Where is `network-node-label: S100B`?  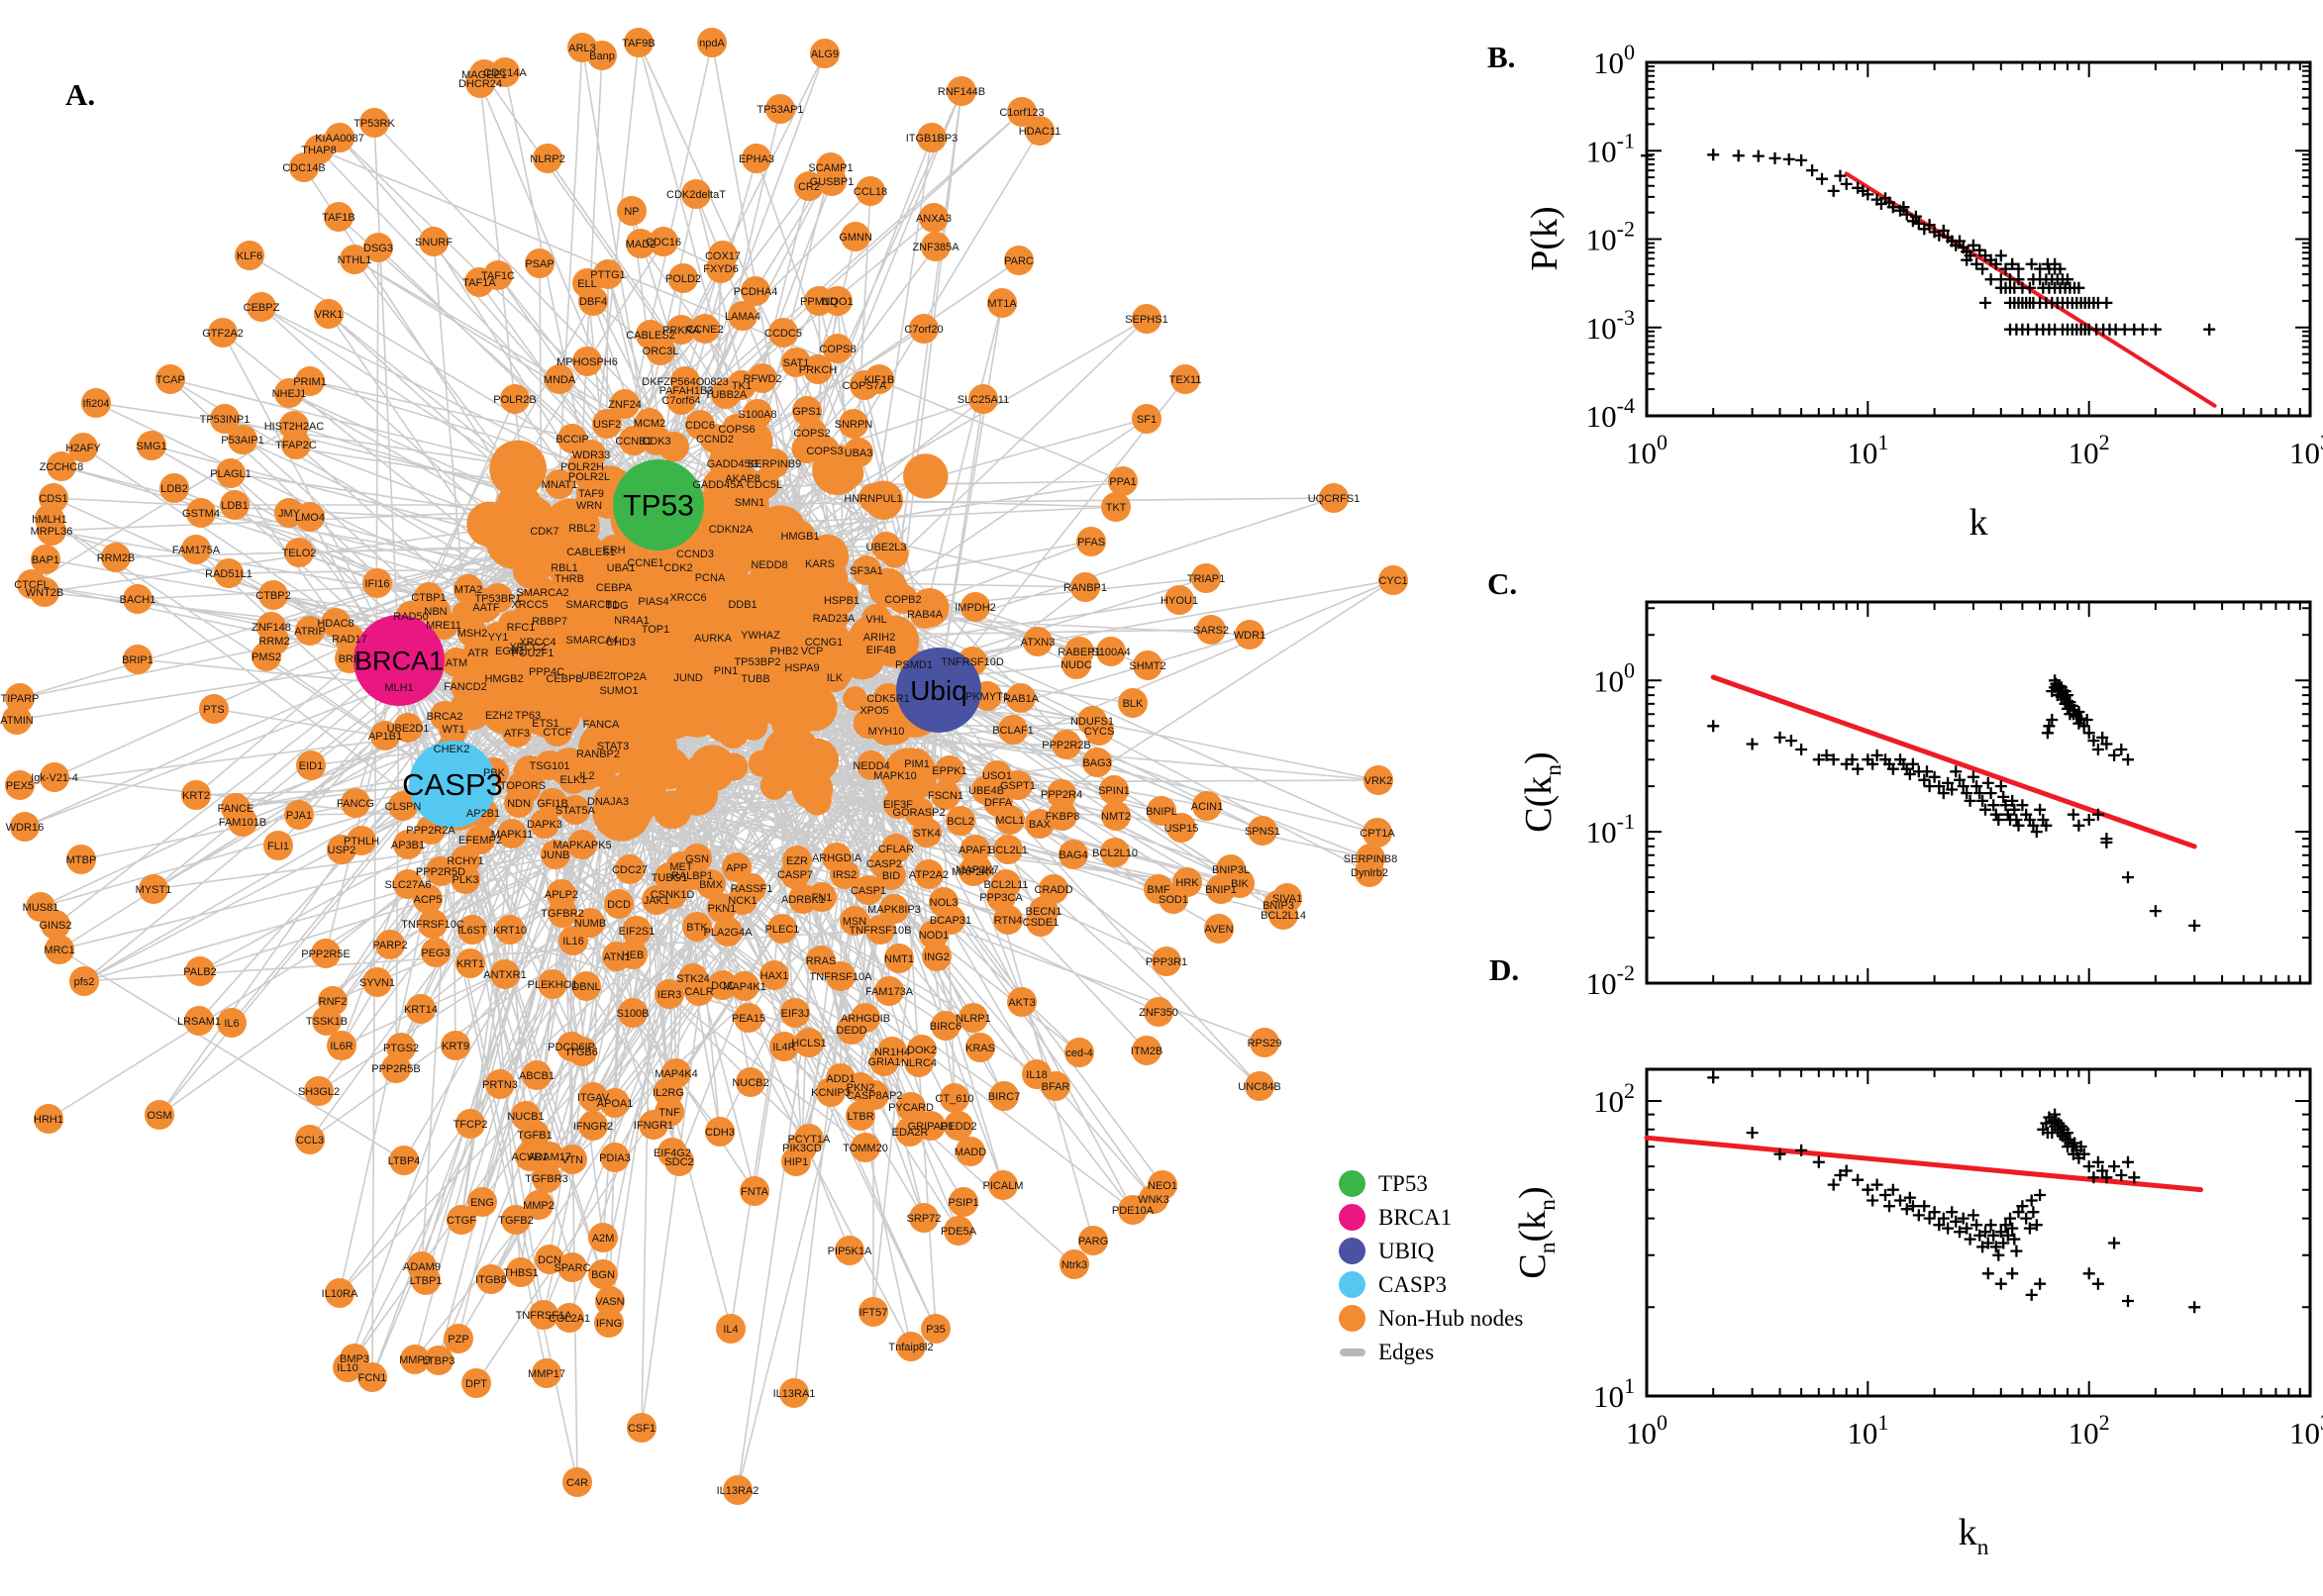 network-node-label: S100B is located at coordinates (633, 1014).